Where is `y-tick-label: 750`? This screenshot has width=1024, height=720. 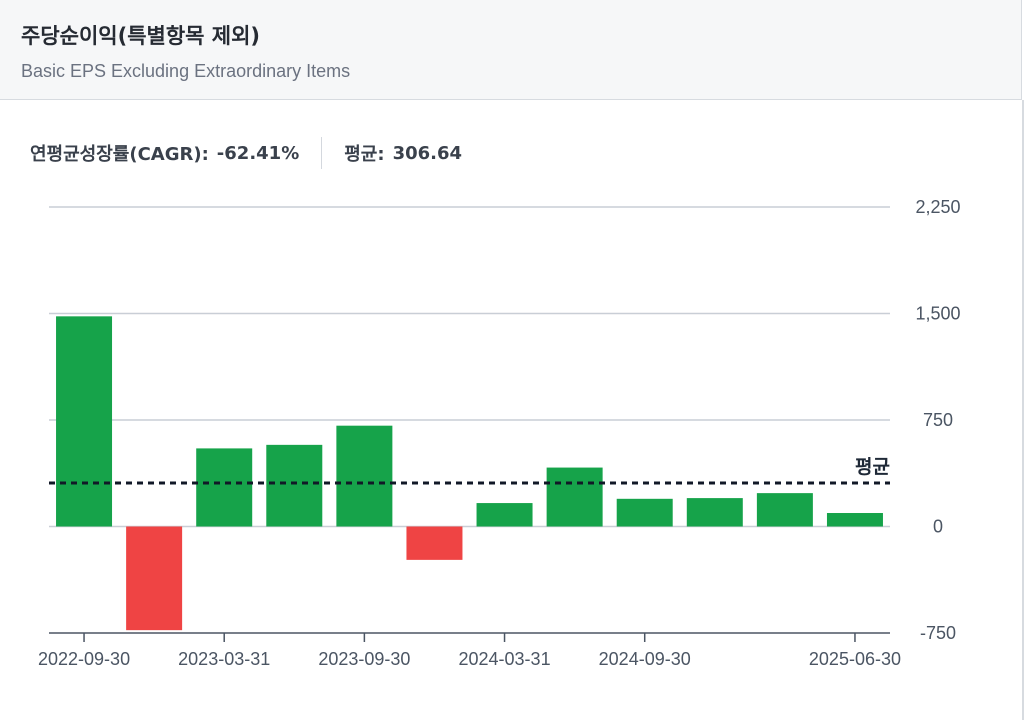 y-tick-label: 750 is located at coordinates (938, 420).